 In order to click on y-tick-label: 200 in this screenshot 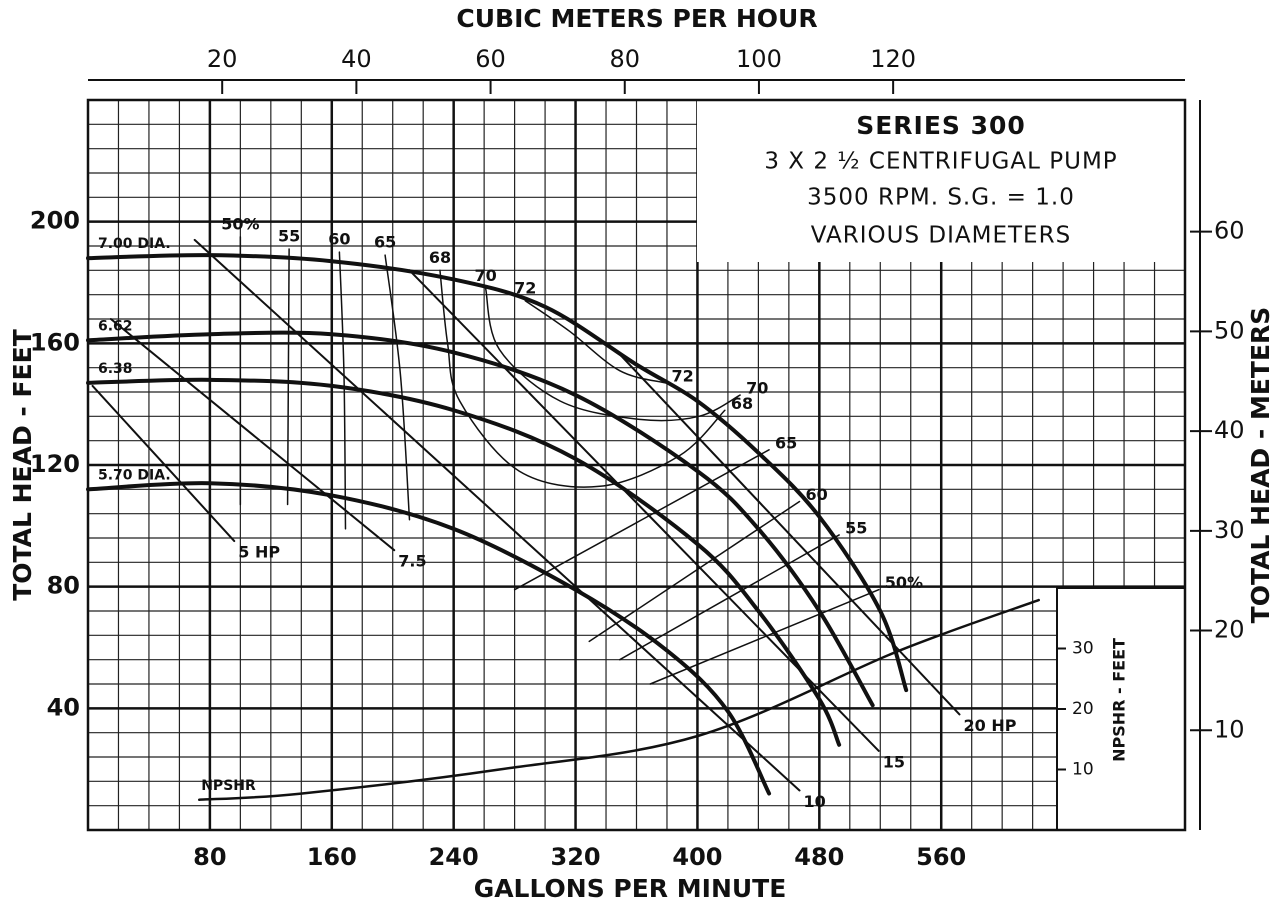, I will do `click(55, 221)`.